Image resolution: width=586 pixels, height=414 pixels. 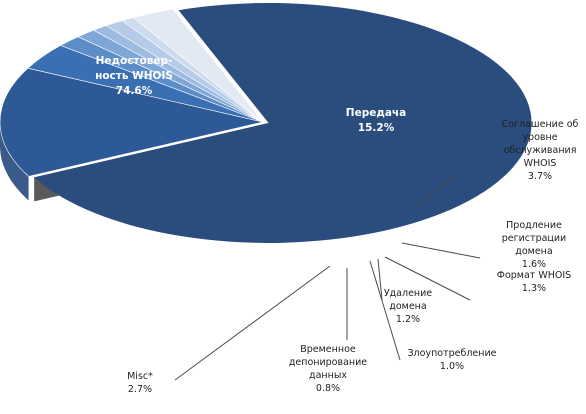 What do you see at coordinates (451, 353) in the screenshot?
I see `slice-label-5-line-0: Злоупотребление` at bounding box center [451, 353].